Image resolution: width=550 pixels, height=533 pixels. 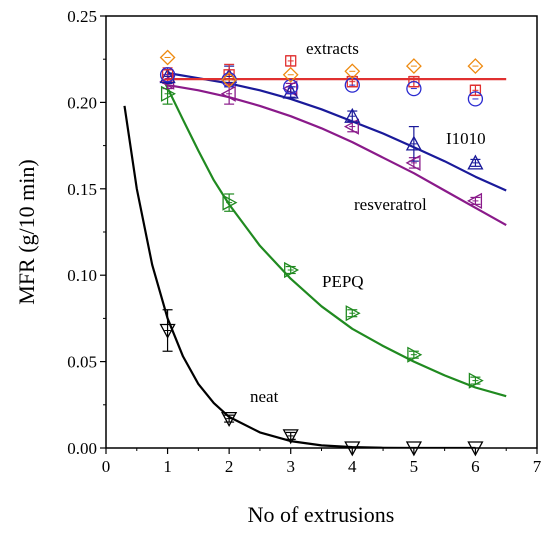 I want to click on y-tick-label: 0.05, so click(x=82, y=362).